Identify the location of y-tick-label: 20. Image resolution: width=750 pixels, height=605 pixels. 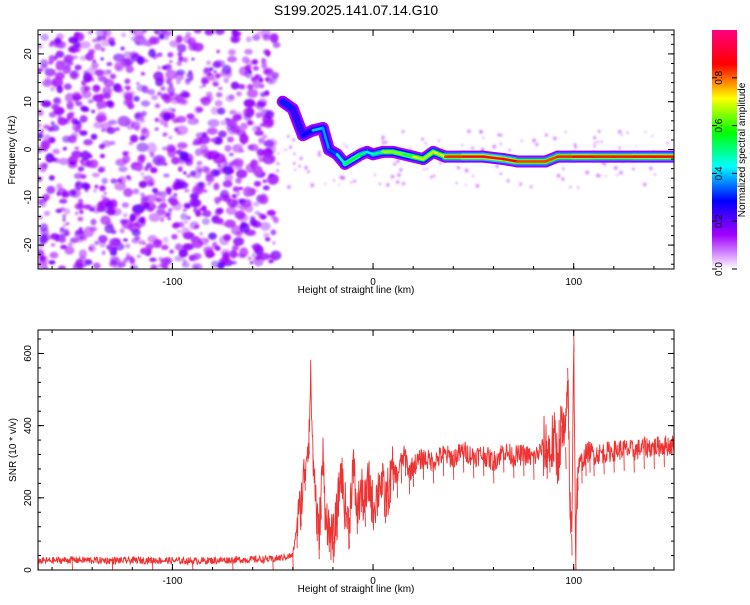
(28, 54).